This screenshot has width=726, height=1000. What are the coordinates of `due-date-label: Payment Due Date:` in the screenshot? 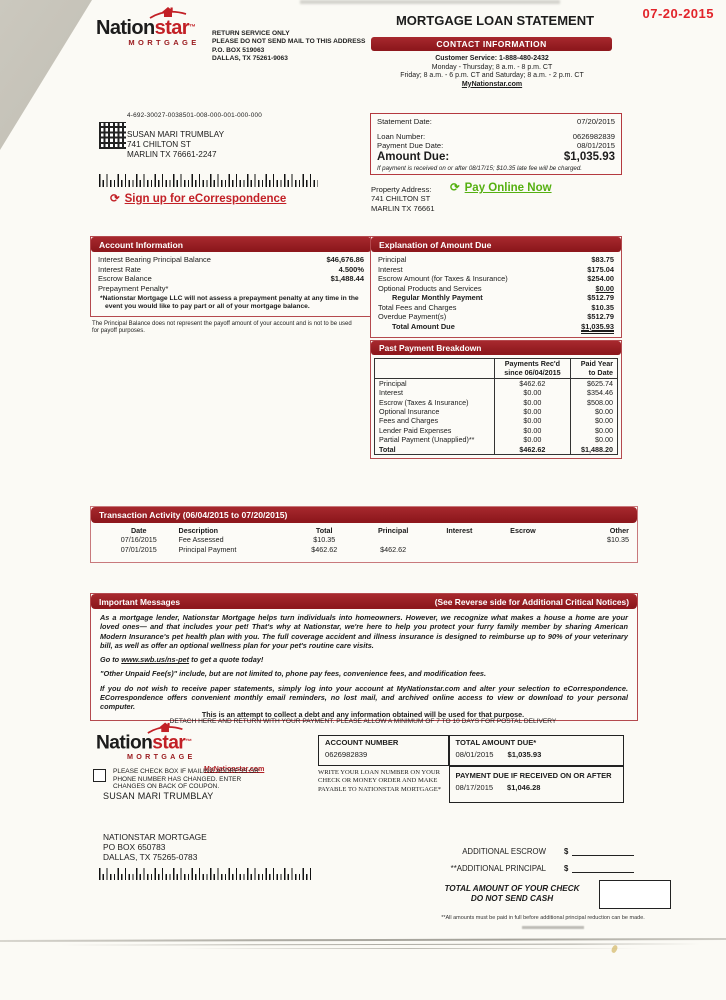 It's located at (410, 146).